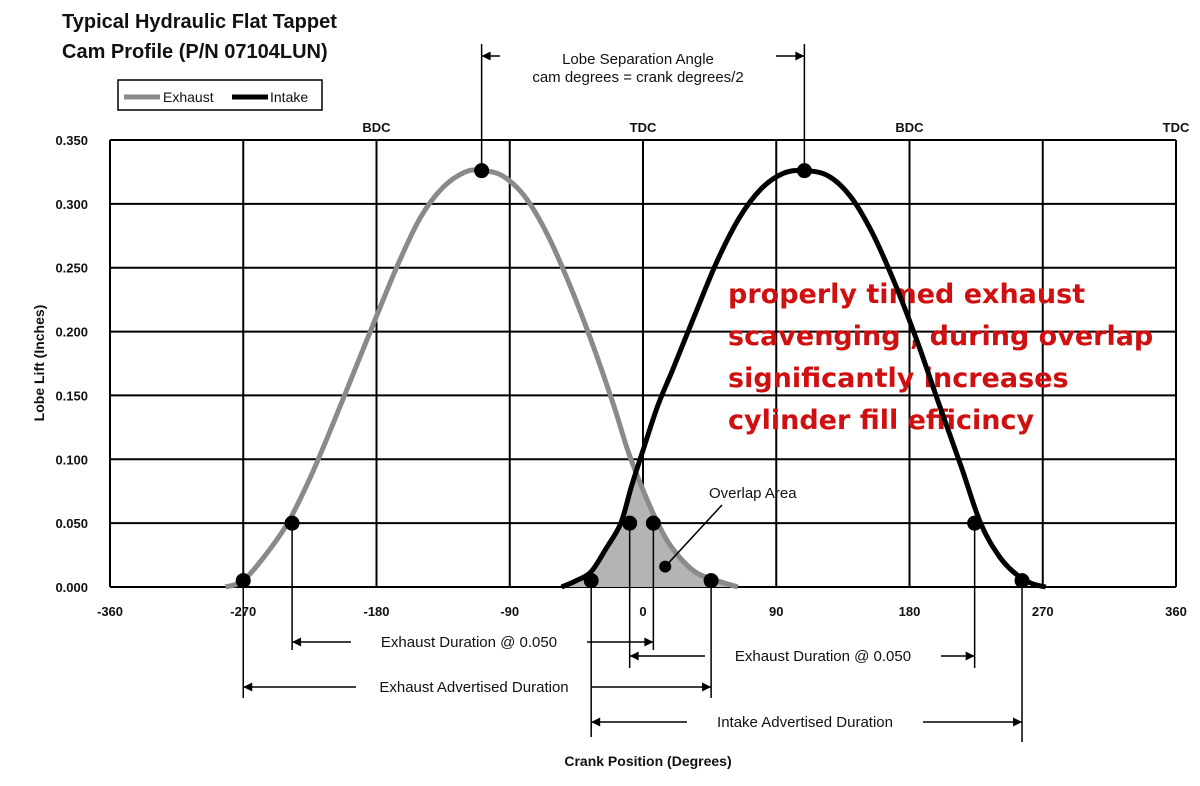 This screenshot has height=786, width=1200. I want to click on chart-title-line-1: Typical Hydraulic Flat Tappet, so click(199, 22).